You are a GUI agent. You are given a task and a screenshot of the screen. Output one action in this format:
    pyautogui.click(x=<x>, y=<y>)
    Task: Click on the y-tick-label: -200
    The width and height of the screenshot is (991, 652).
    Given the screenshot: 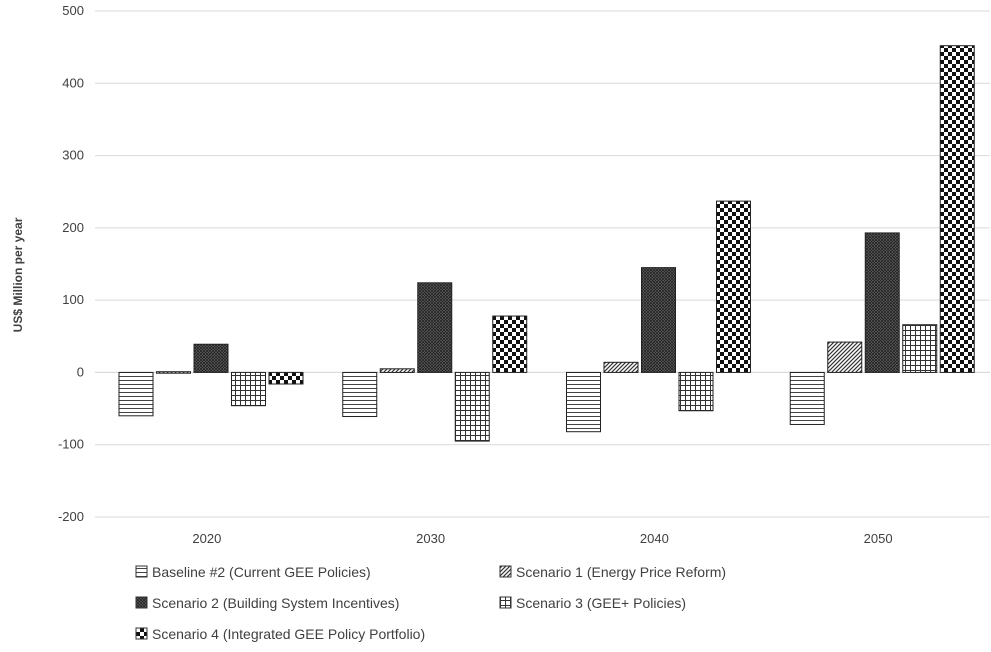 What is the action you would take?
    pyautogui.click(x=71, y=516)
    